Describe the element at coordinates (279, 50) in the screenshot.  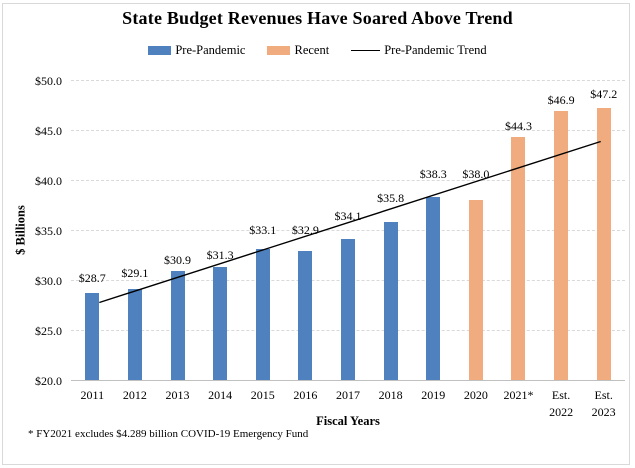
I see `recent-swatch` at that location.